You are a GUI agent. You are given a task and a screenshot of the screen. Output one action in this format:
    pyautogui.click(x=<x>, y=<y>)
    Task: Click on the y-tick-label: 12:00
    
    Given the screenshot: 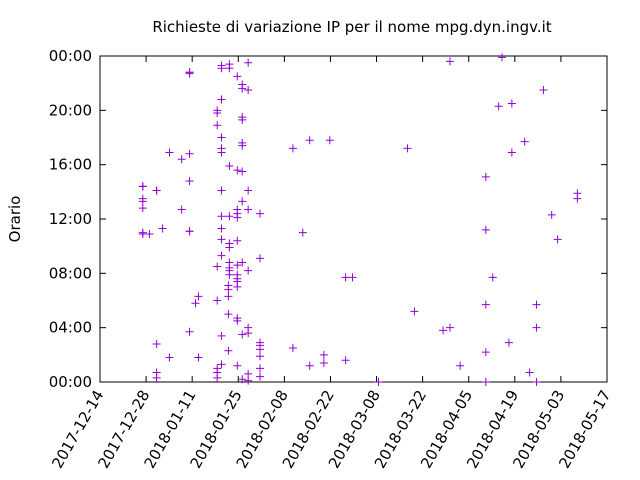 What is the action you would take?
    pyautogui.click(x=70, y=219)
    